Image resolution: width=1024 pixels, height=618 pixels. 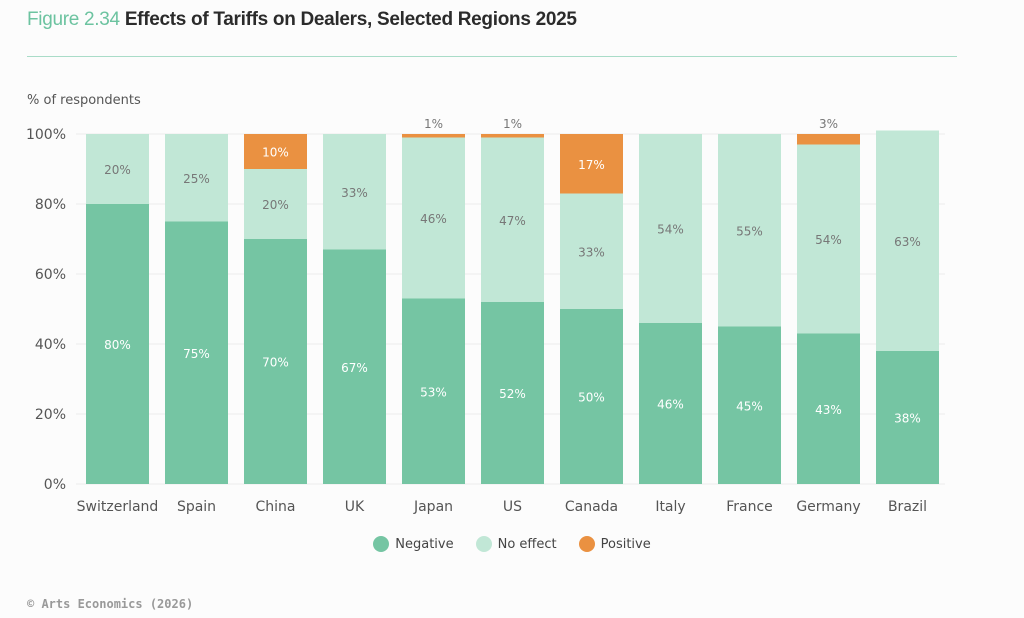 I want to click on data-label: 53%, so click(x=433, y=392).